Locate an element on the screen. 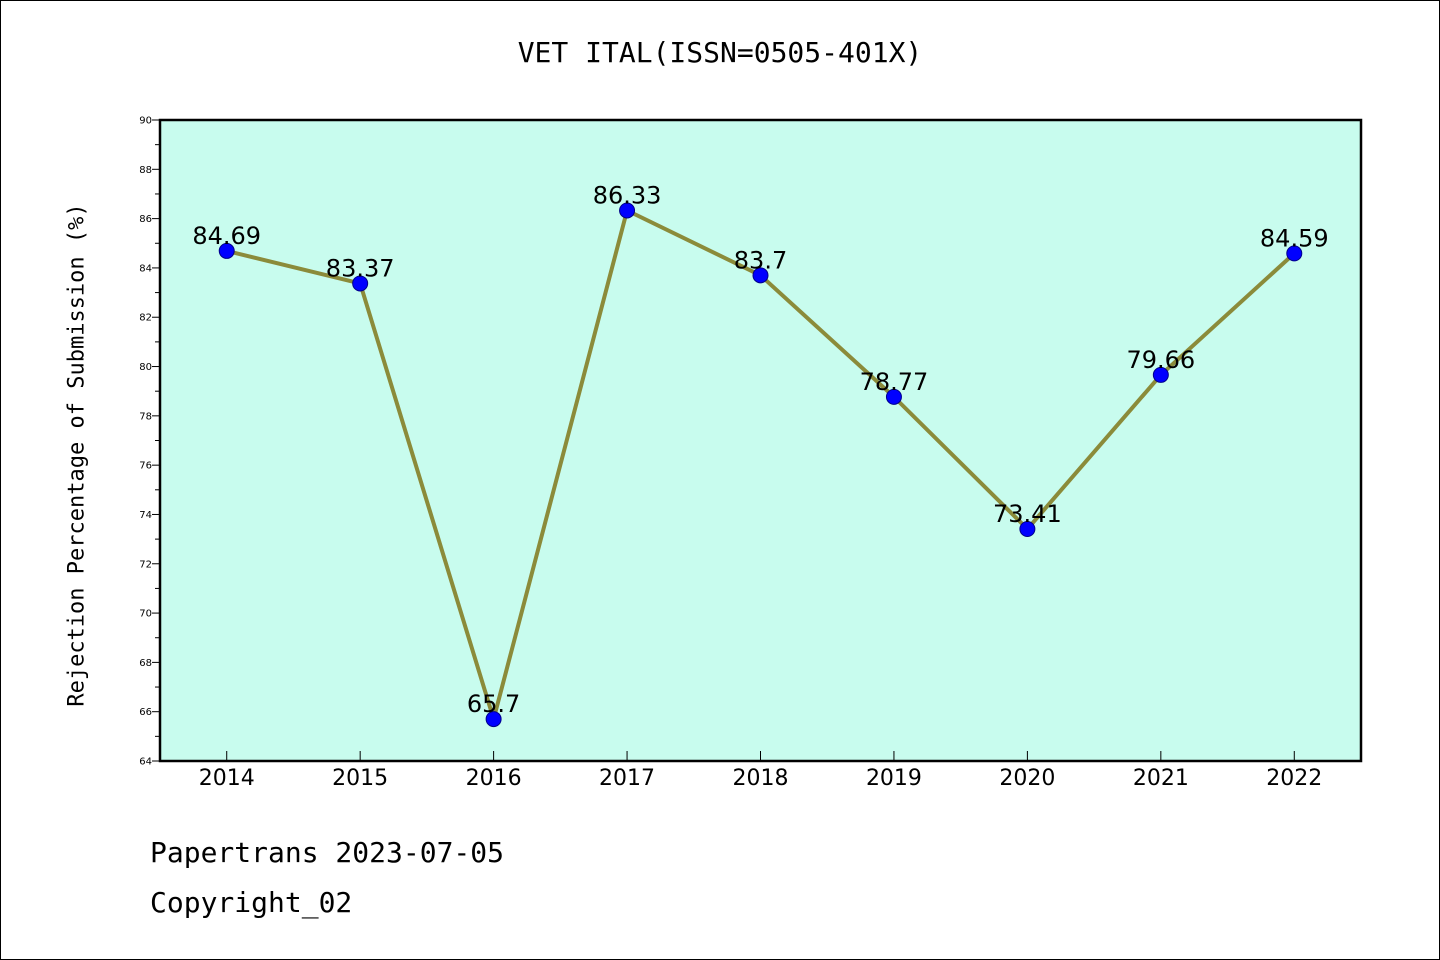 Image resolution: width=1440 pixels, height=960 pixels. y-tick-label: 74 is located at coordinates (145, 515).